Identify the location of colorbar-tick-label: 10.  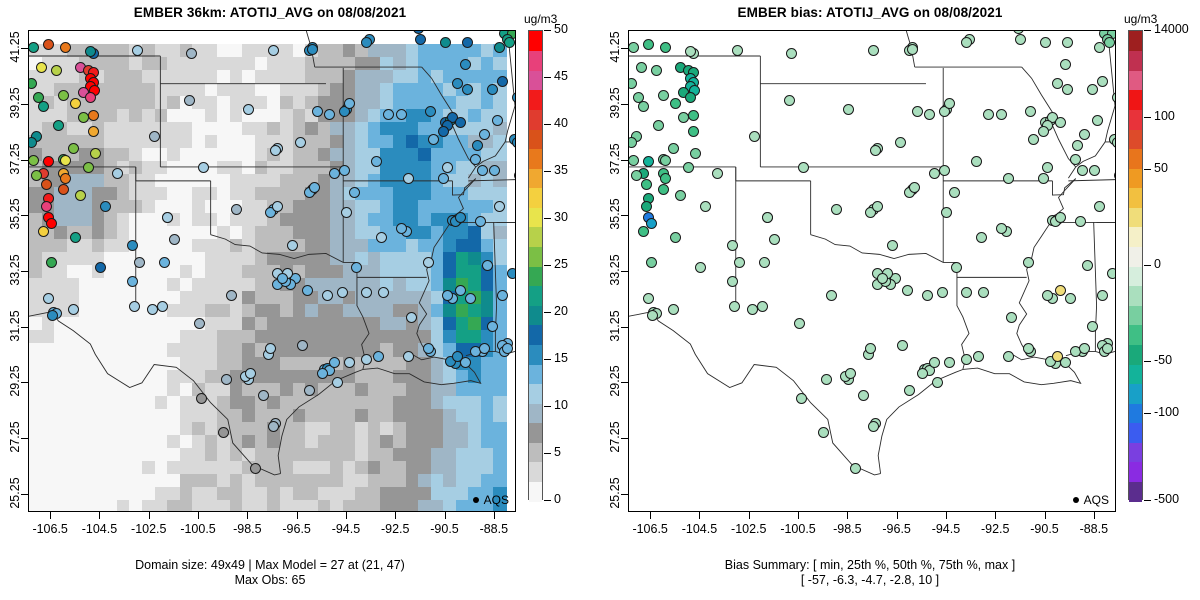
(561, 405).